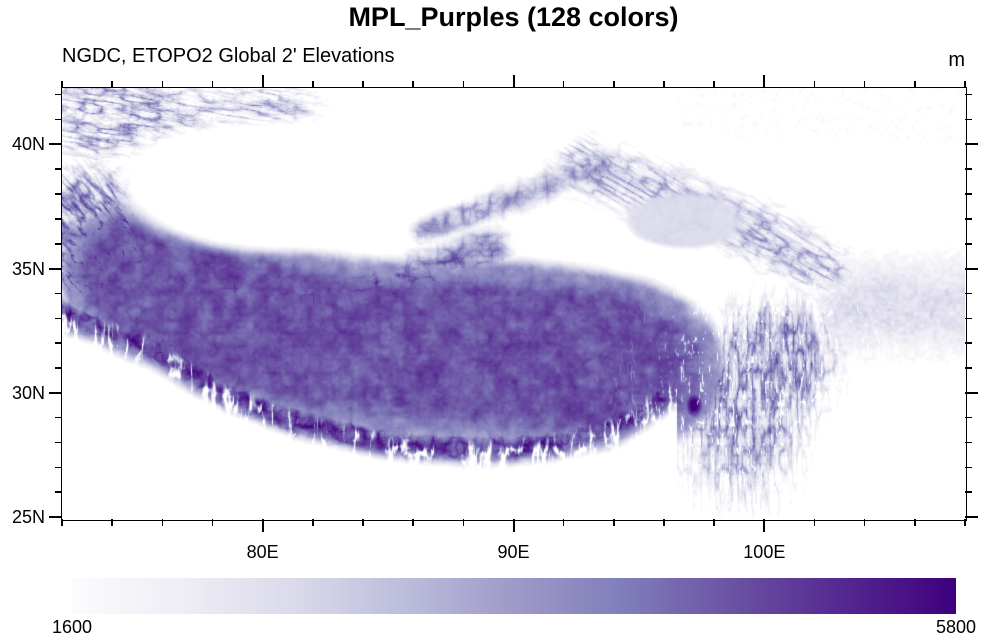 Image resolution: width=982 pixels, height=642 pixels. I want to click on x-tick-label: 90E, so click(513, 552).